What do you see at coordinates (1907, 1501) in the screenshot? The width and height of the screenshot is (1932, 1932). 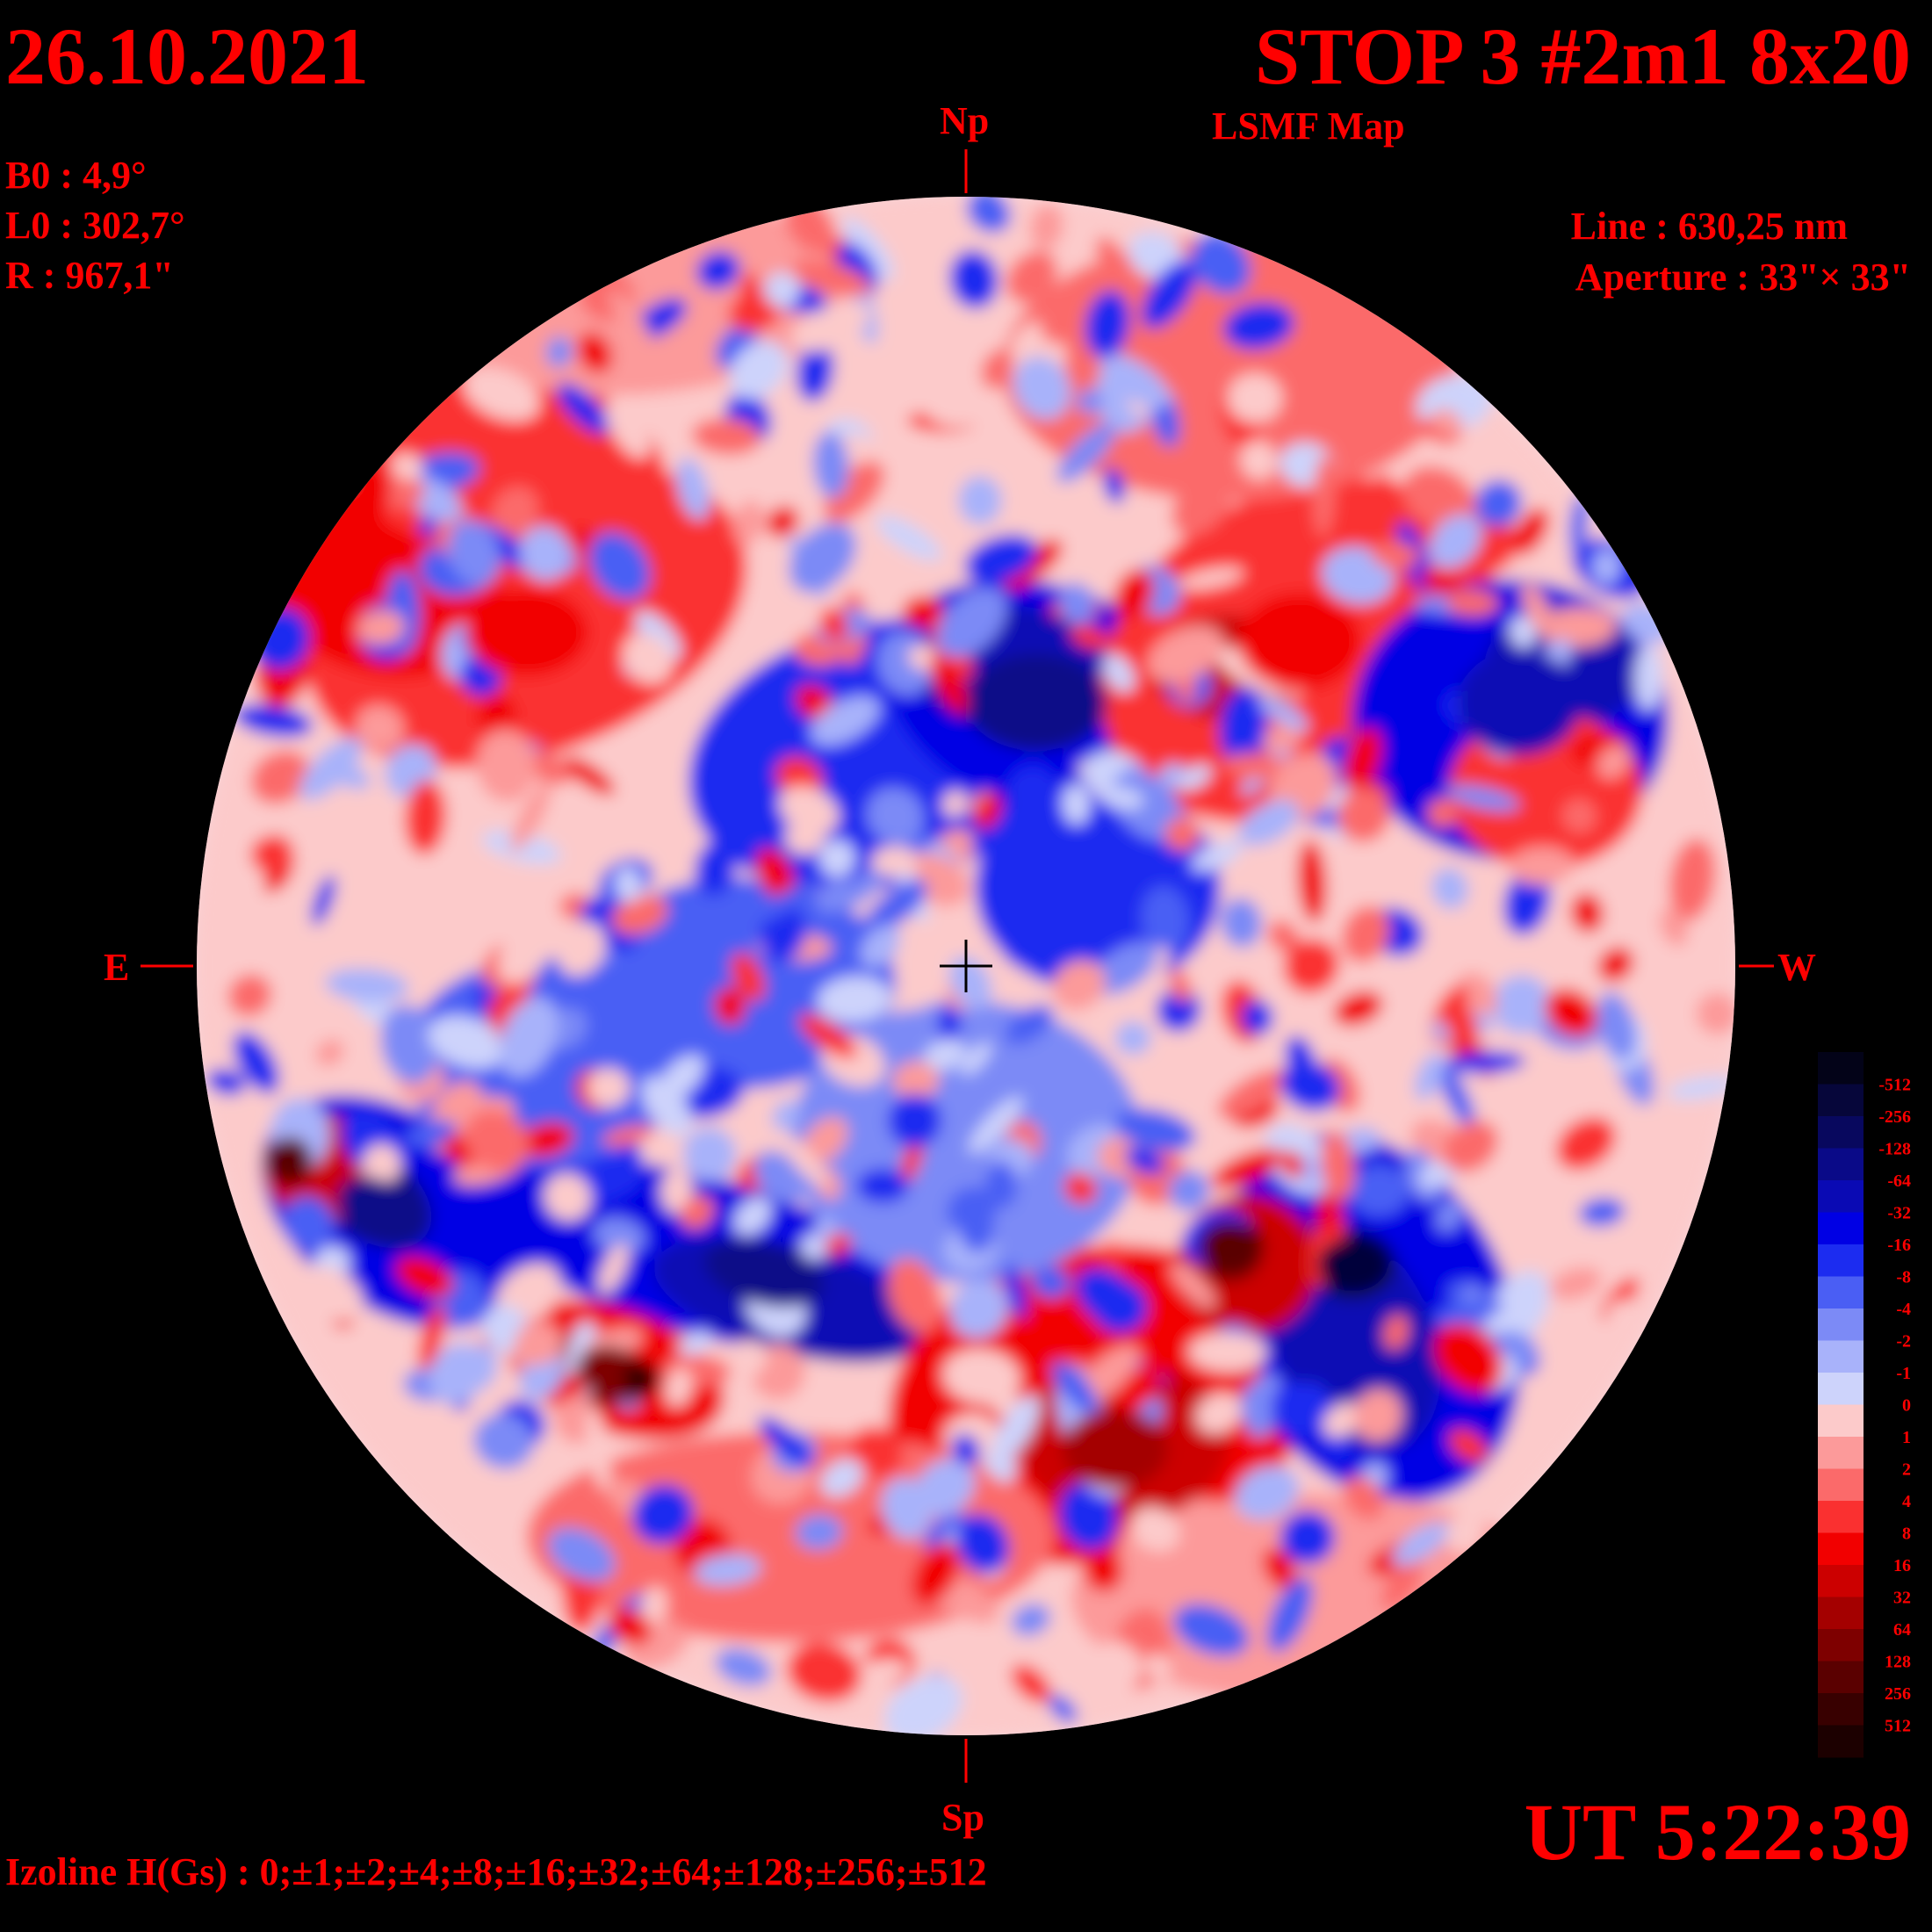 I see `scale-label: 4` at bounding box center [1907, 1501].